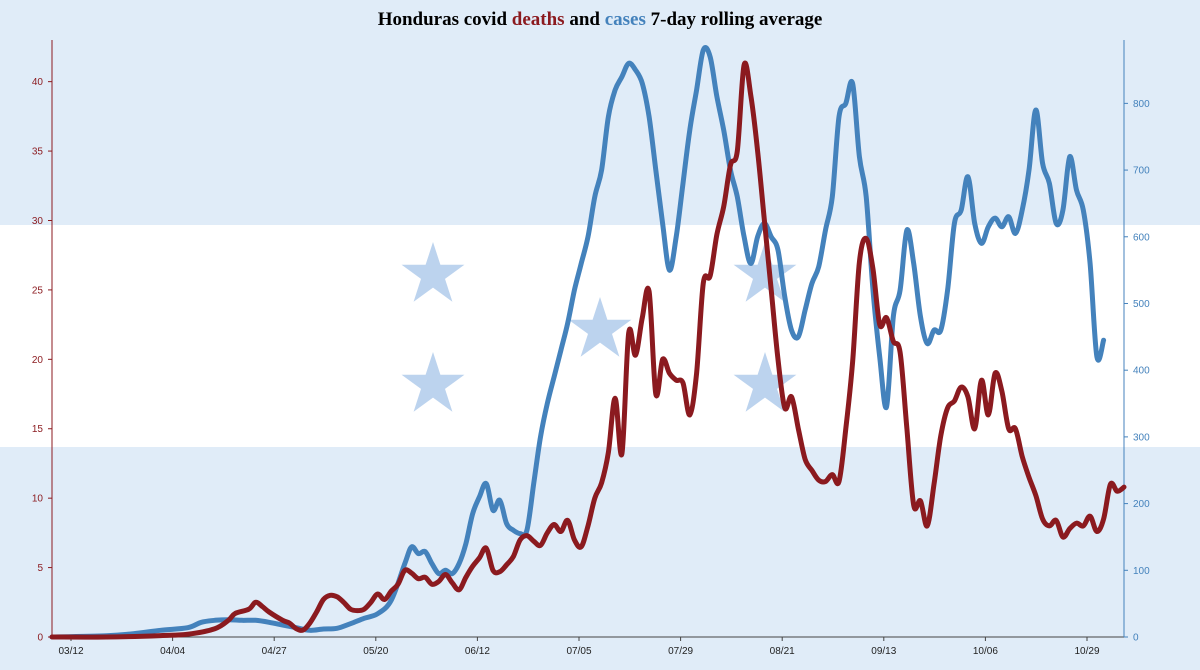 The image size is (1200, 670). Describe the element at coordinates (1141, 571) in the screenshot. I see `right-tick-label: 100` at that location.